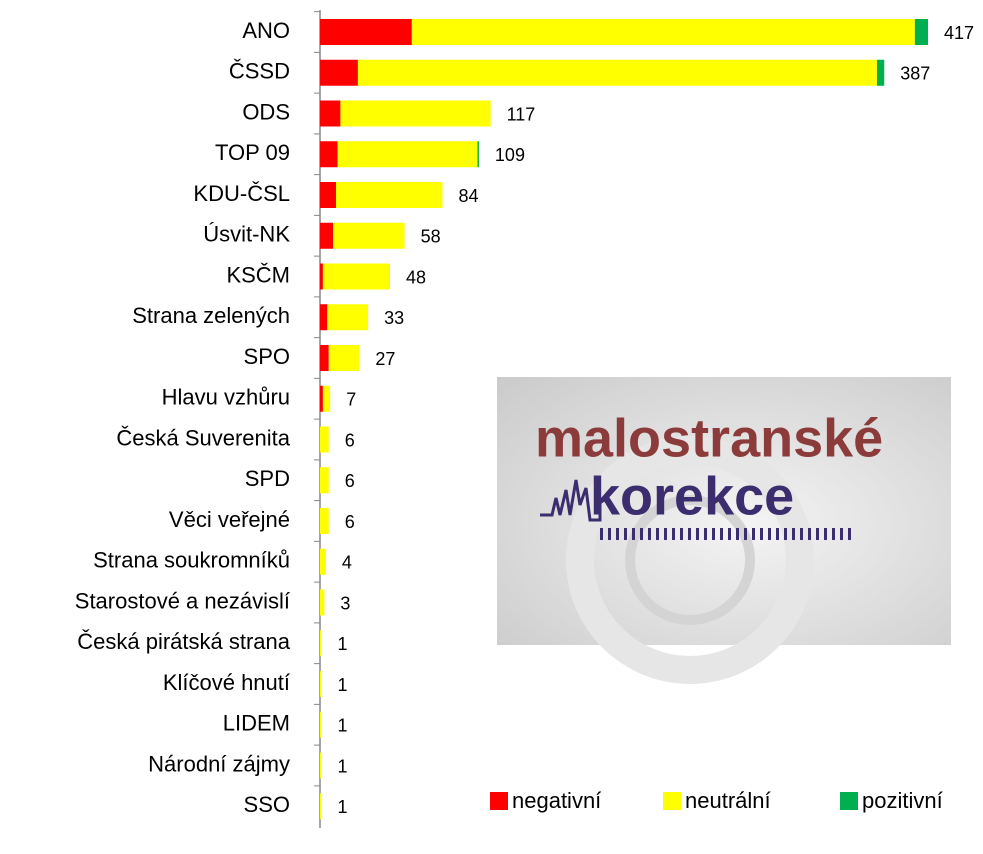 This screenshot has width=983, height=854. I want to click on legend-label: neutrální, so click(728, 800).